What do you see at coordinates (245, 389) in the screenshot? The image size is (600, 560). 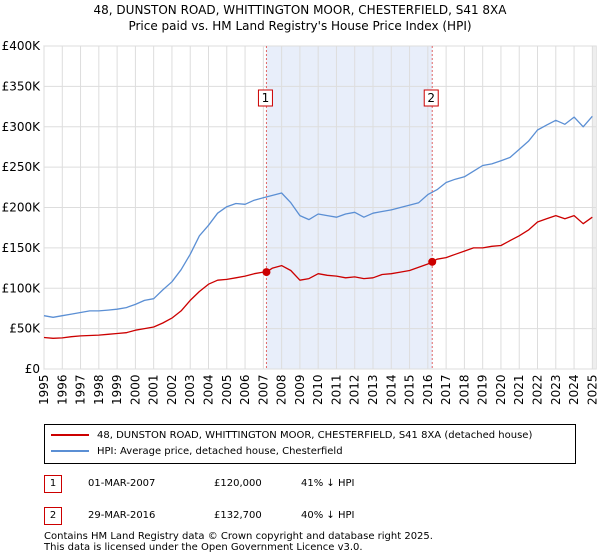 I see `x-tick-label: 2006` at bounding box center [245, 389].